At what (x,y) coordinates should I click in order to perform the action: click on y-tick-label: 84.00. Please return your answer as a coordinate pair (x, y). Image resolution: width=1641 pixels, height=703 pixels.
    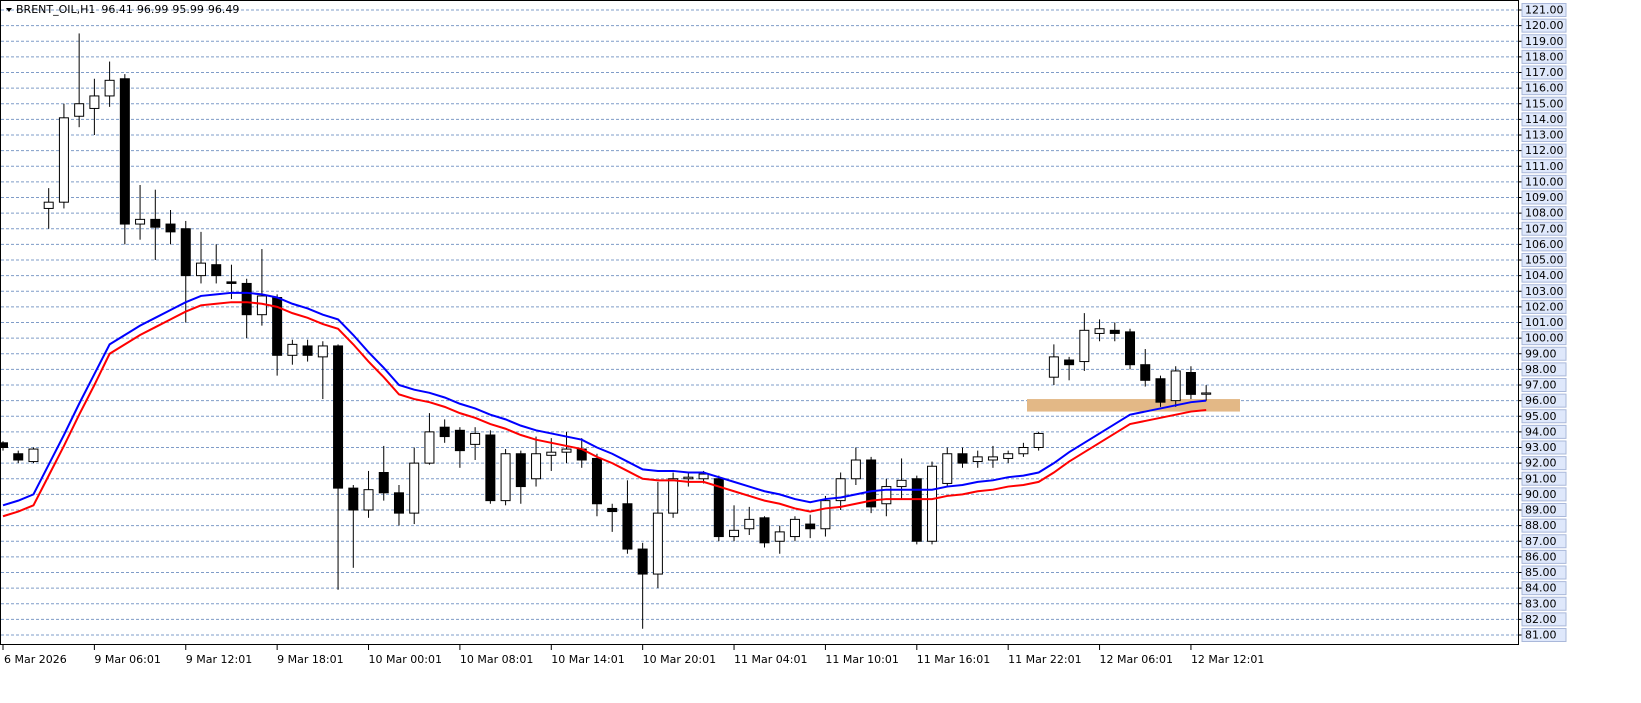
    Looking at the image, I should click on (1541, 588).